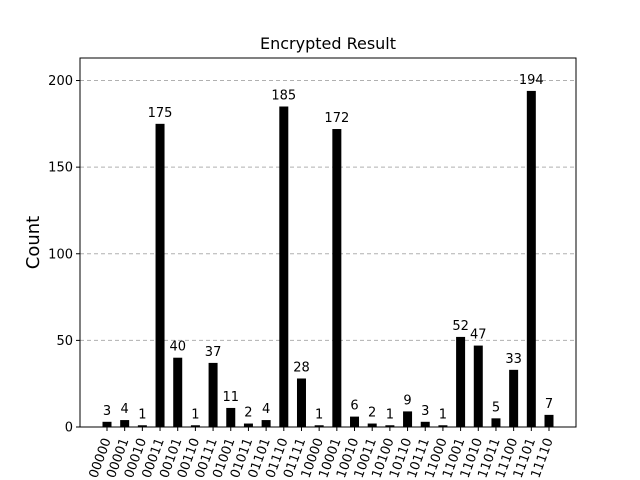 The image size is (640, 480). What do you see at coordinates (177, 347) in the screenshot?
I see `data-label: 40` at bounding box center [177, 347].